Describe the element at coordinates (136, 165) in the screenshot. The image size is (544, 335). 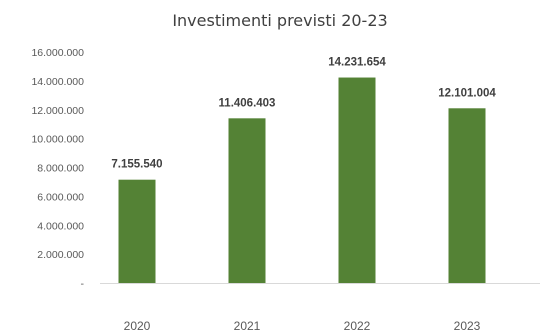
I see `data-label: 7.155.540` at that location.